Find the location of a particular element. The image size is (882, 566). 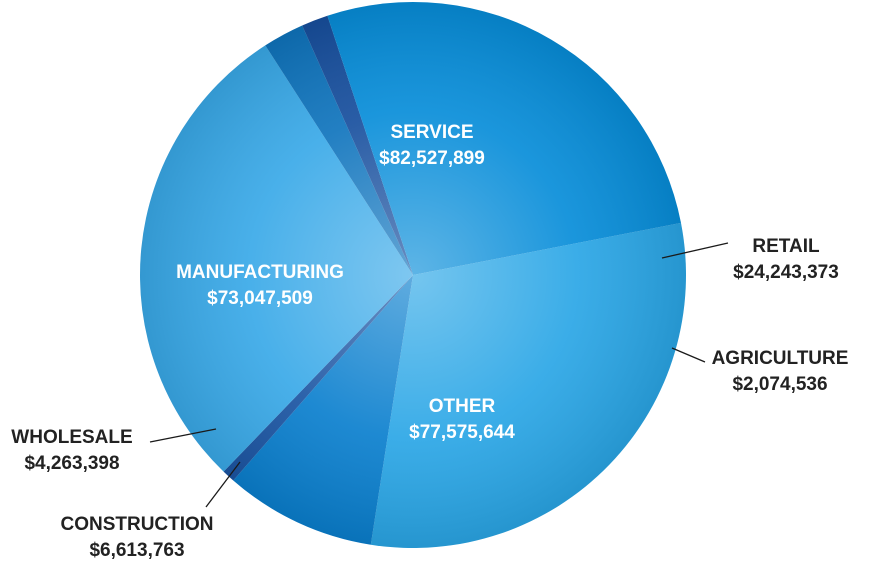

leader-line-retail is located at coordinates (695, 250).